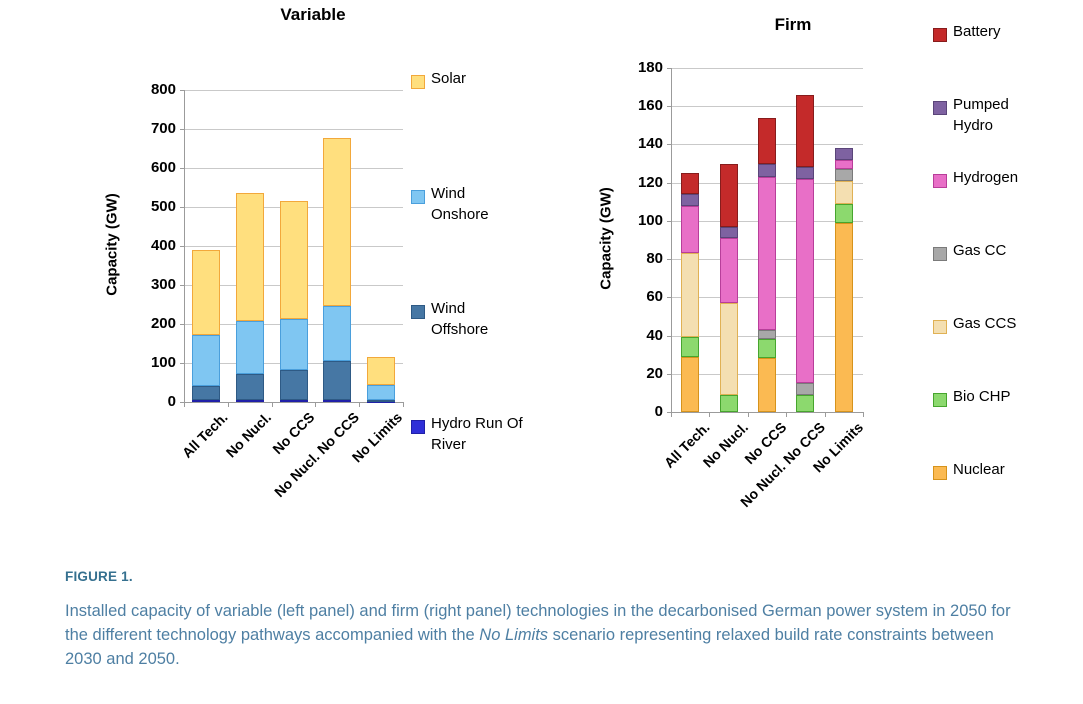 Image resolution: width=1083 pixels, height=704 pixels. I want to click on legend-label: Wind Offshore, so click(460, 319).